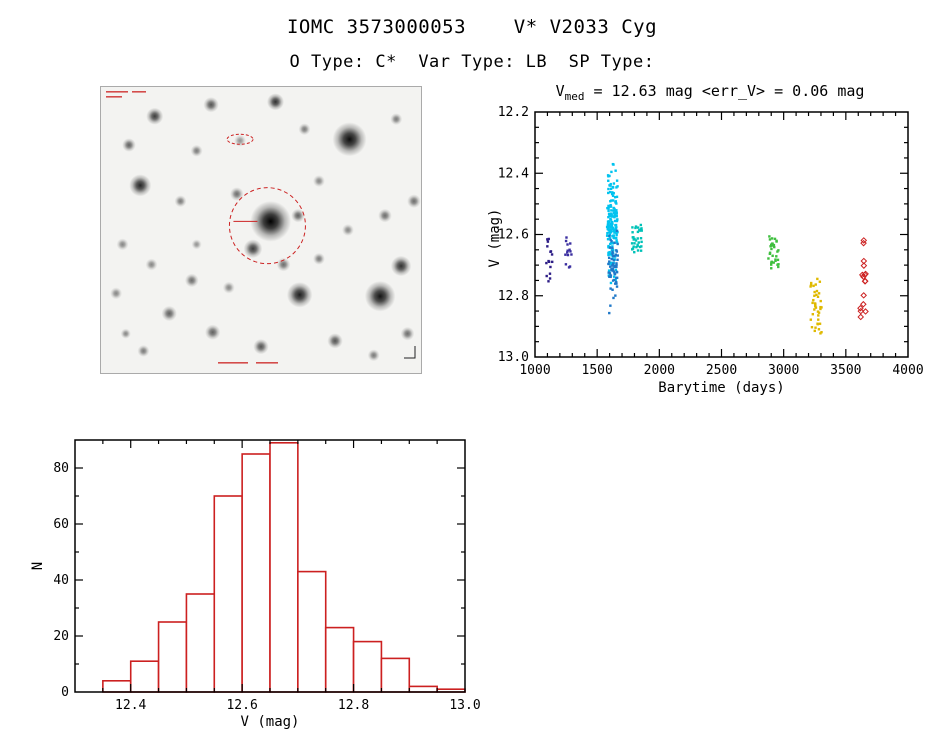 Image resolution: width=944 pixels, height=747 pixels. I want to click on vmed-symbol: V, so click(560, 91).